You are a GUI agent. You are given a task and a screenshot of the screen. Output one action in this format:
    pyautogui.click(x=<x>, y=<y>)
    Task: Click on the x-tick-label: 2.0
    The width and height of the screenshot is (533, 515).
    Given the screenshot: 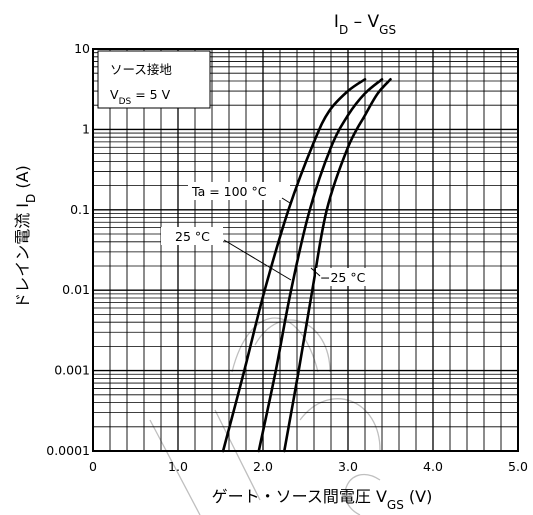 What is the action you would take?
    pyautogui.click(x=263, y=466)
    